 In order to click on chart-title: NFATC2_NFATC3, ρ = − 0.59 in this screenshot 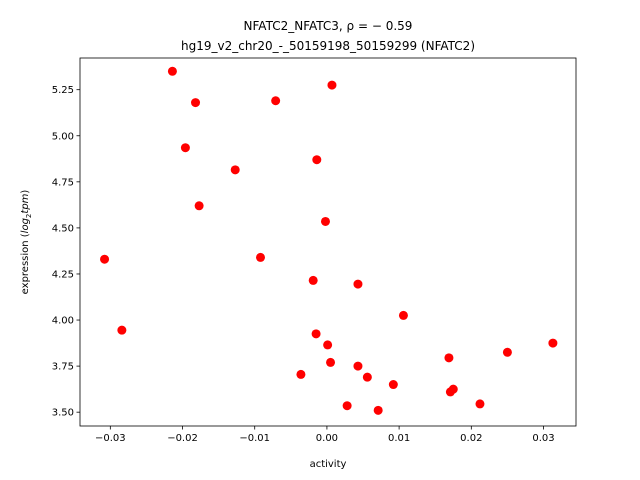, I will do `click(328, 26)`.